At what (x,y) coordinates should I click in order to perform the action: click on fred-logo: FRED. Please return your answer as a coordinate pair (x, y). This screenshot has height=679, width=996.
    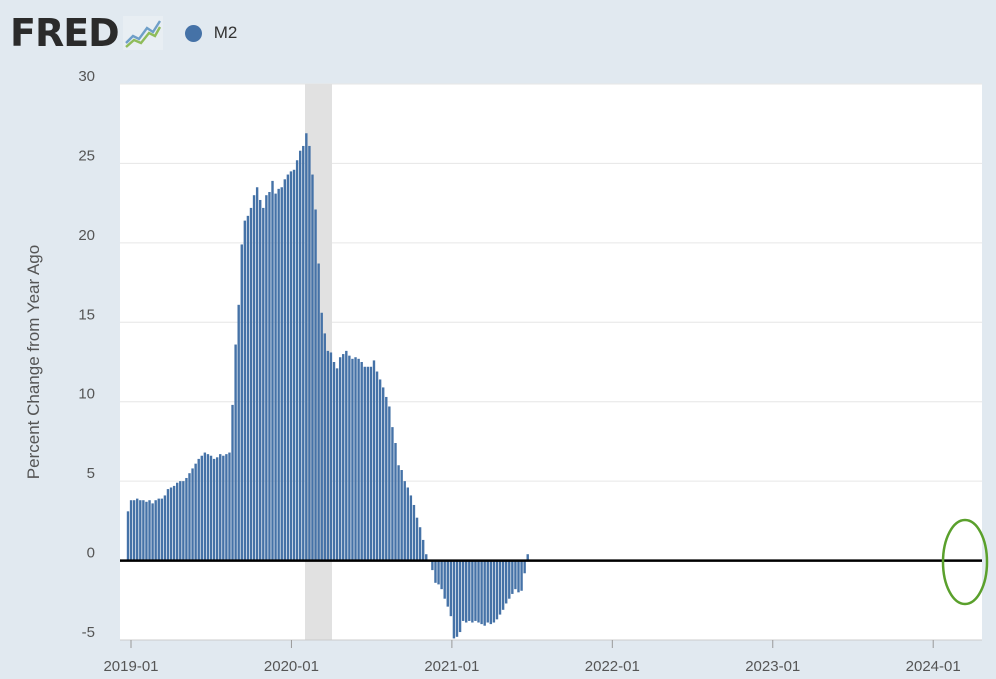
    Looking at the image, I should click on (65, 33).